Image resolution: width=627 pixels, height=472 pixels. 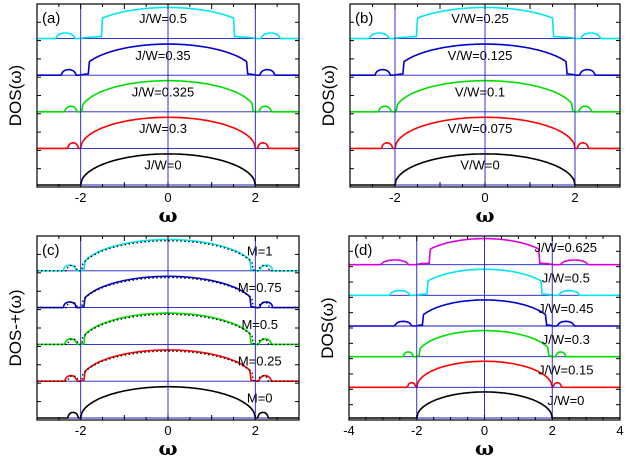 What do you see at coordinates (363, 250) in the screenshot?
I see `panel-tag: (d)` at bounding box center [363, 250].